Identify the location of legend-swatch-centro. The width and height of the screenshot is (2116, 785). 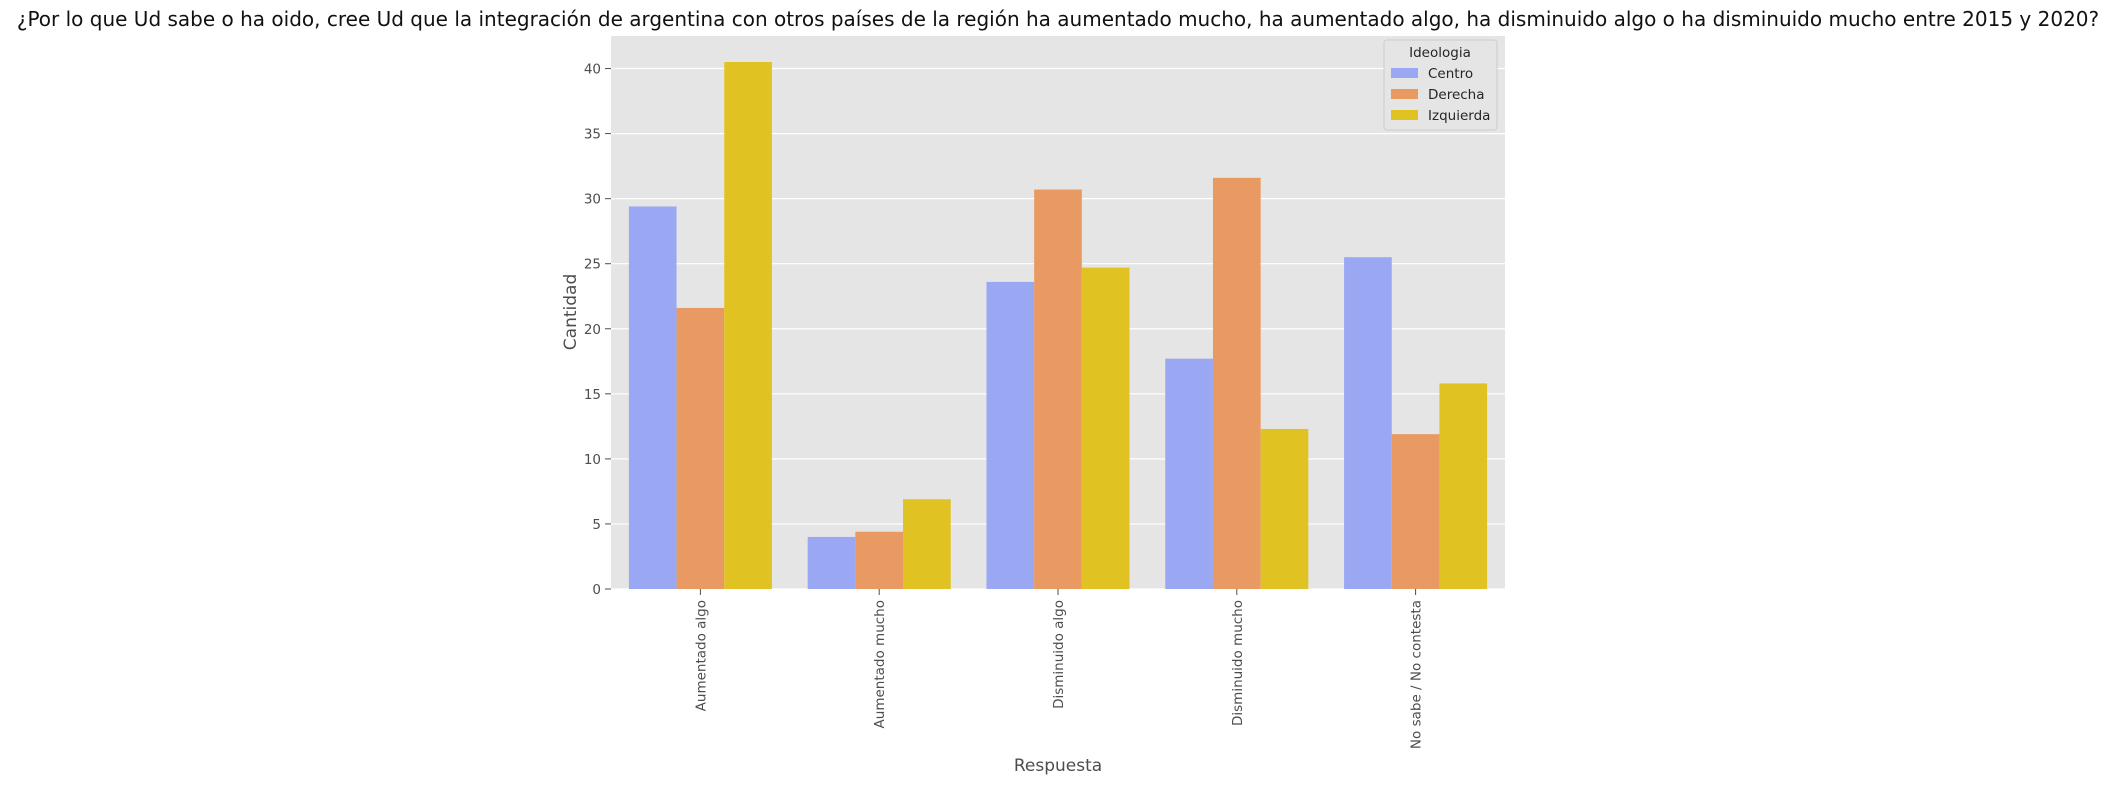
(1404, 73).